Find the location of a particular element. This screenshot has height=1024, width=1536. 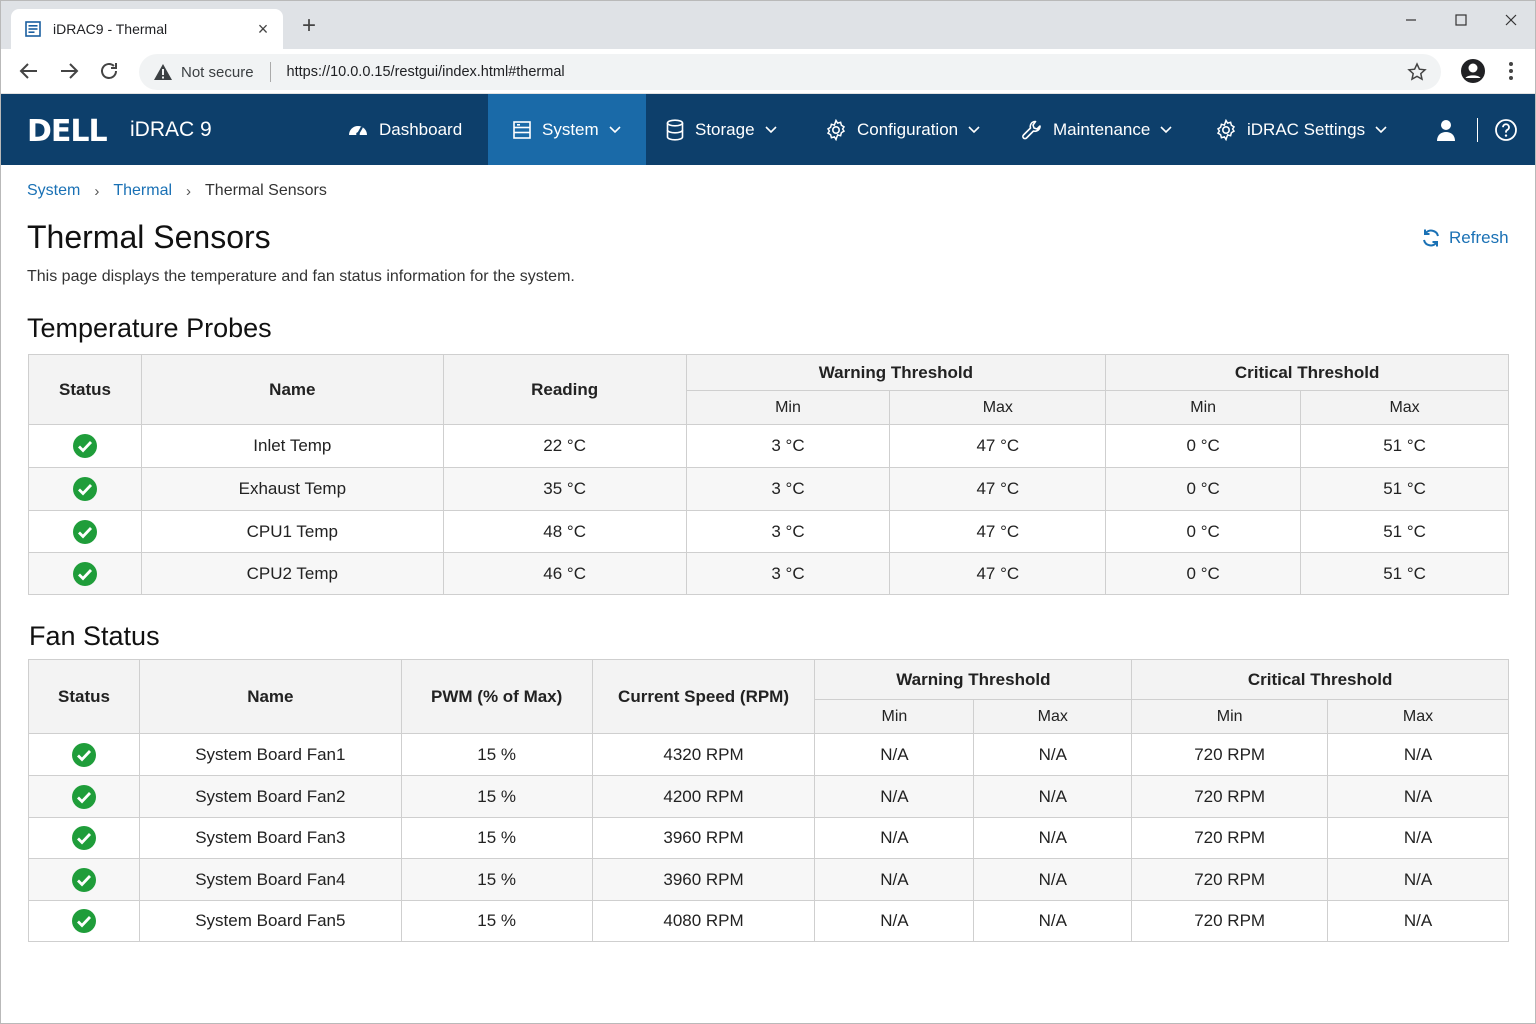

name-cell: Inlet Temp is located at coordinates (292, 446).